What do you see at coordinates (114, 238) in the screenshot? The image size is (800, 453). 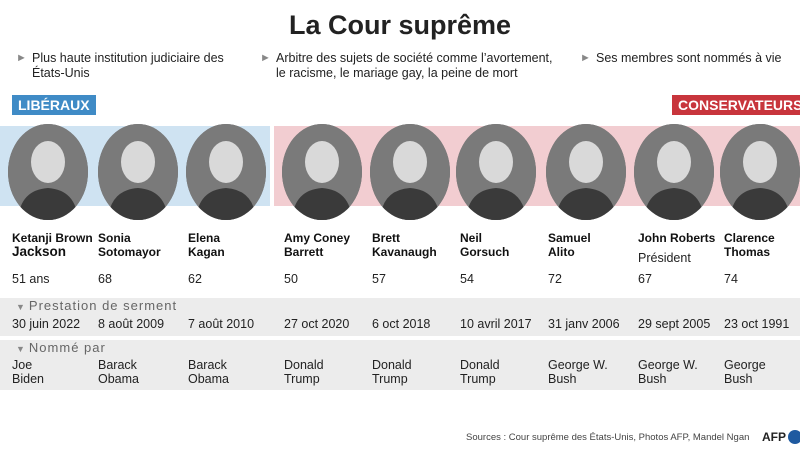 I see `name-line-1: Sonia` at bounding box center [114, 238].